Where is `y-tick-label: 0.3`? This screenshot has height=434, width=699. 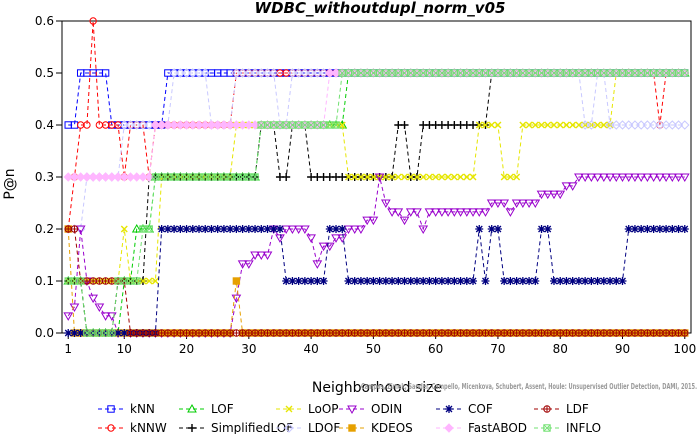
y-tick-label: 0.3 is located at coordinates (44, 177).